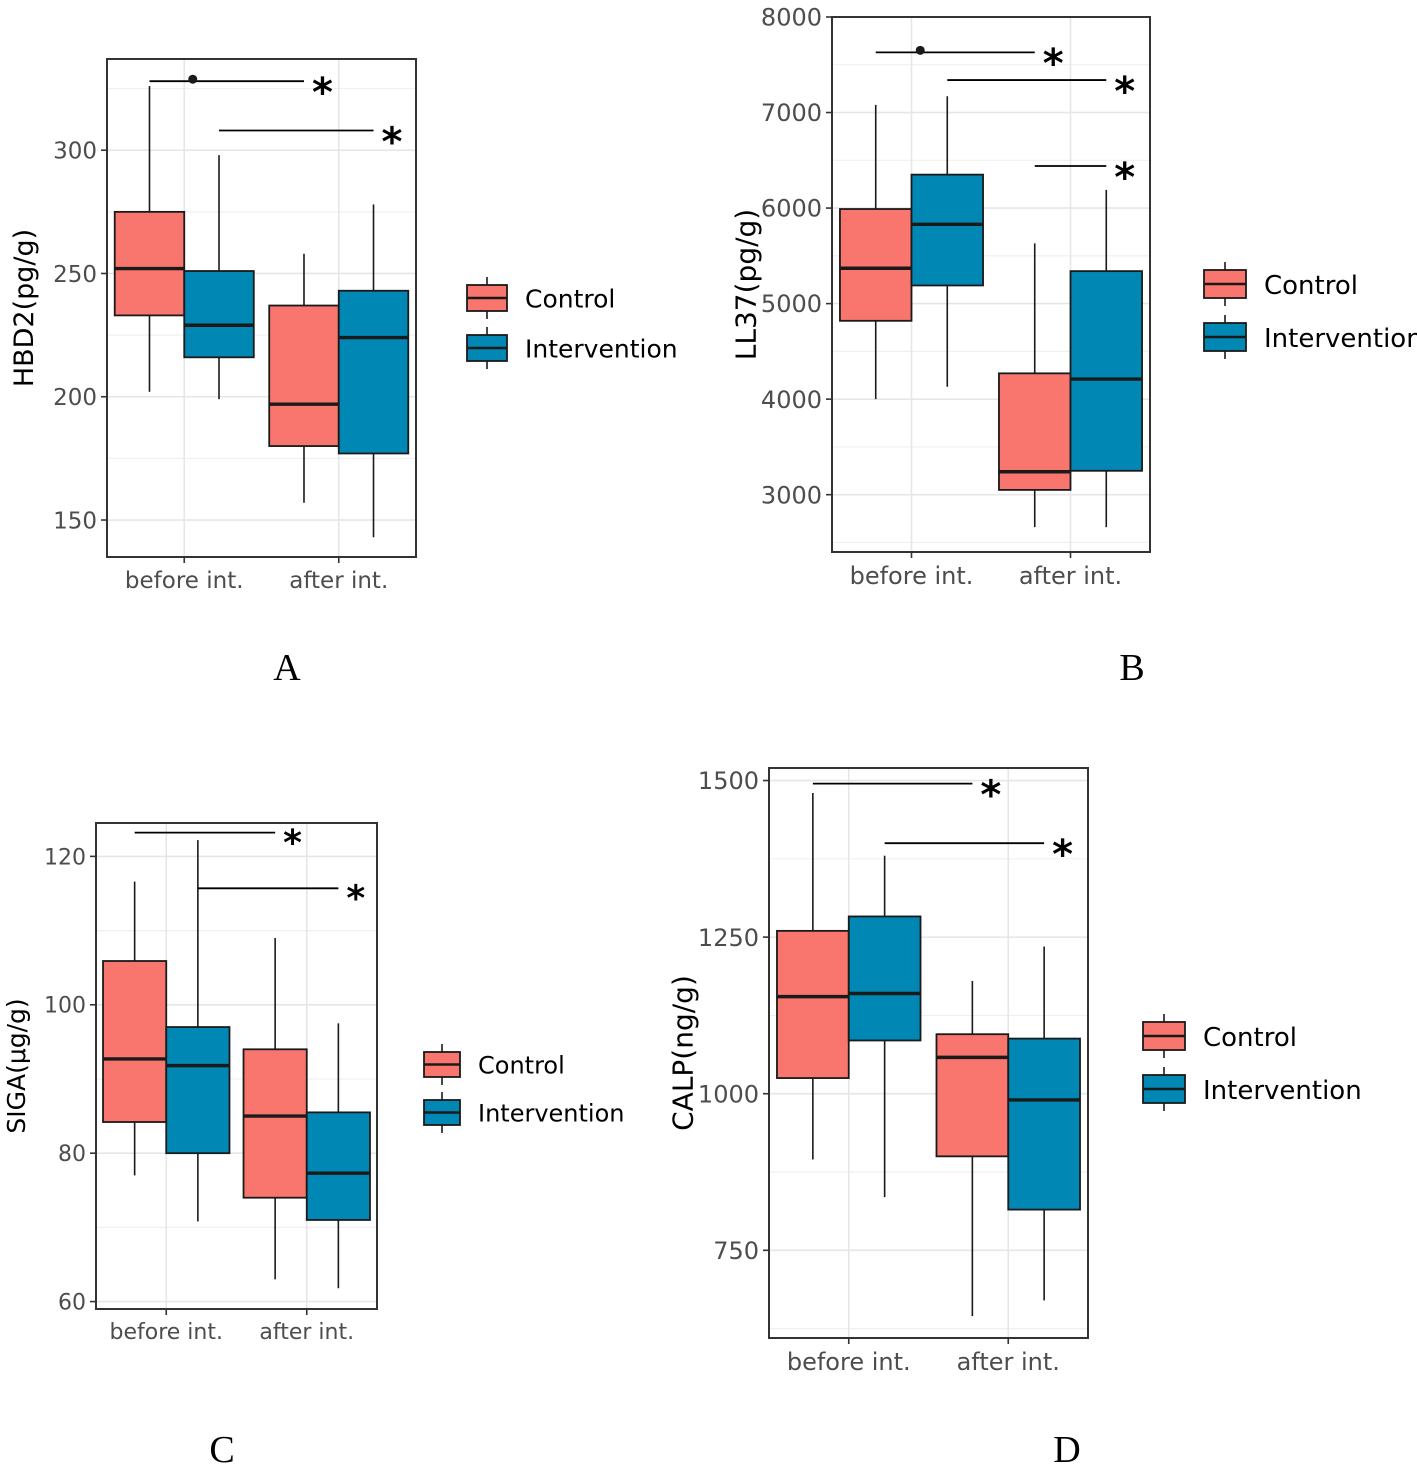 Image resolution: width=1417 pixels, height=1472 pixels. Describe the element at coordinates (551, 1114) in the screenshot. I see `legend-label-intervention-c: Intervention` at that location.